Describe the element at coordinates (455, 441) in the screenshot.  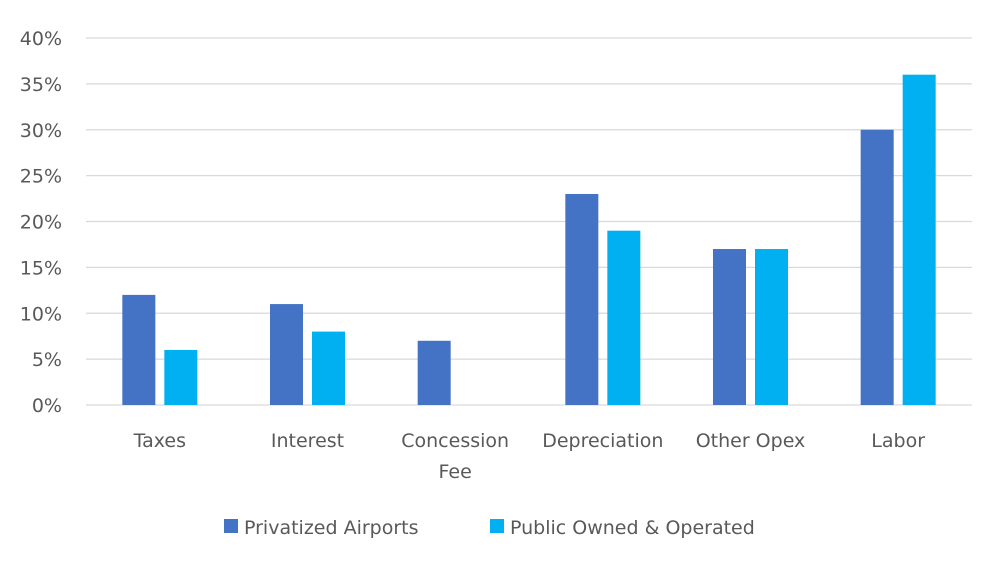
I see `category-label: Concession` at that location.